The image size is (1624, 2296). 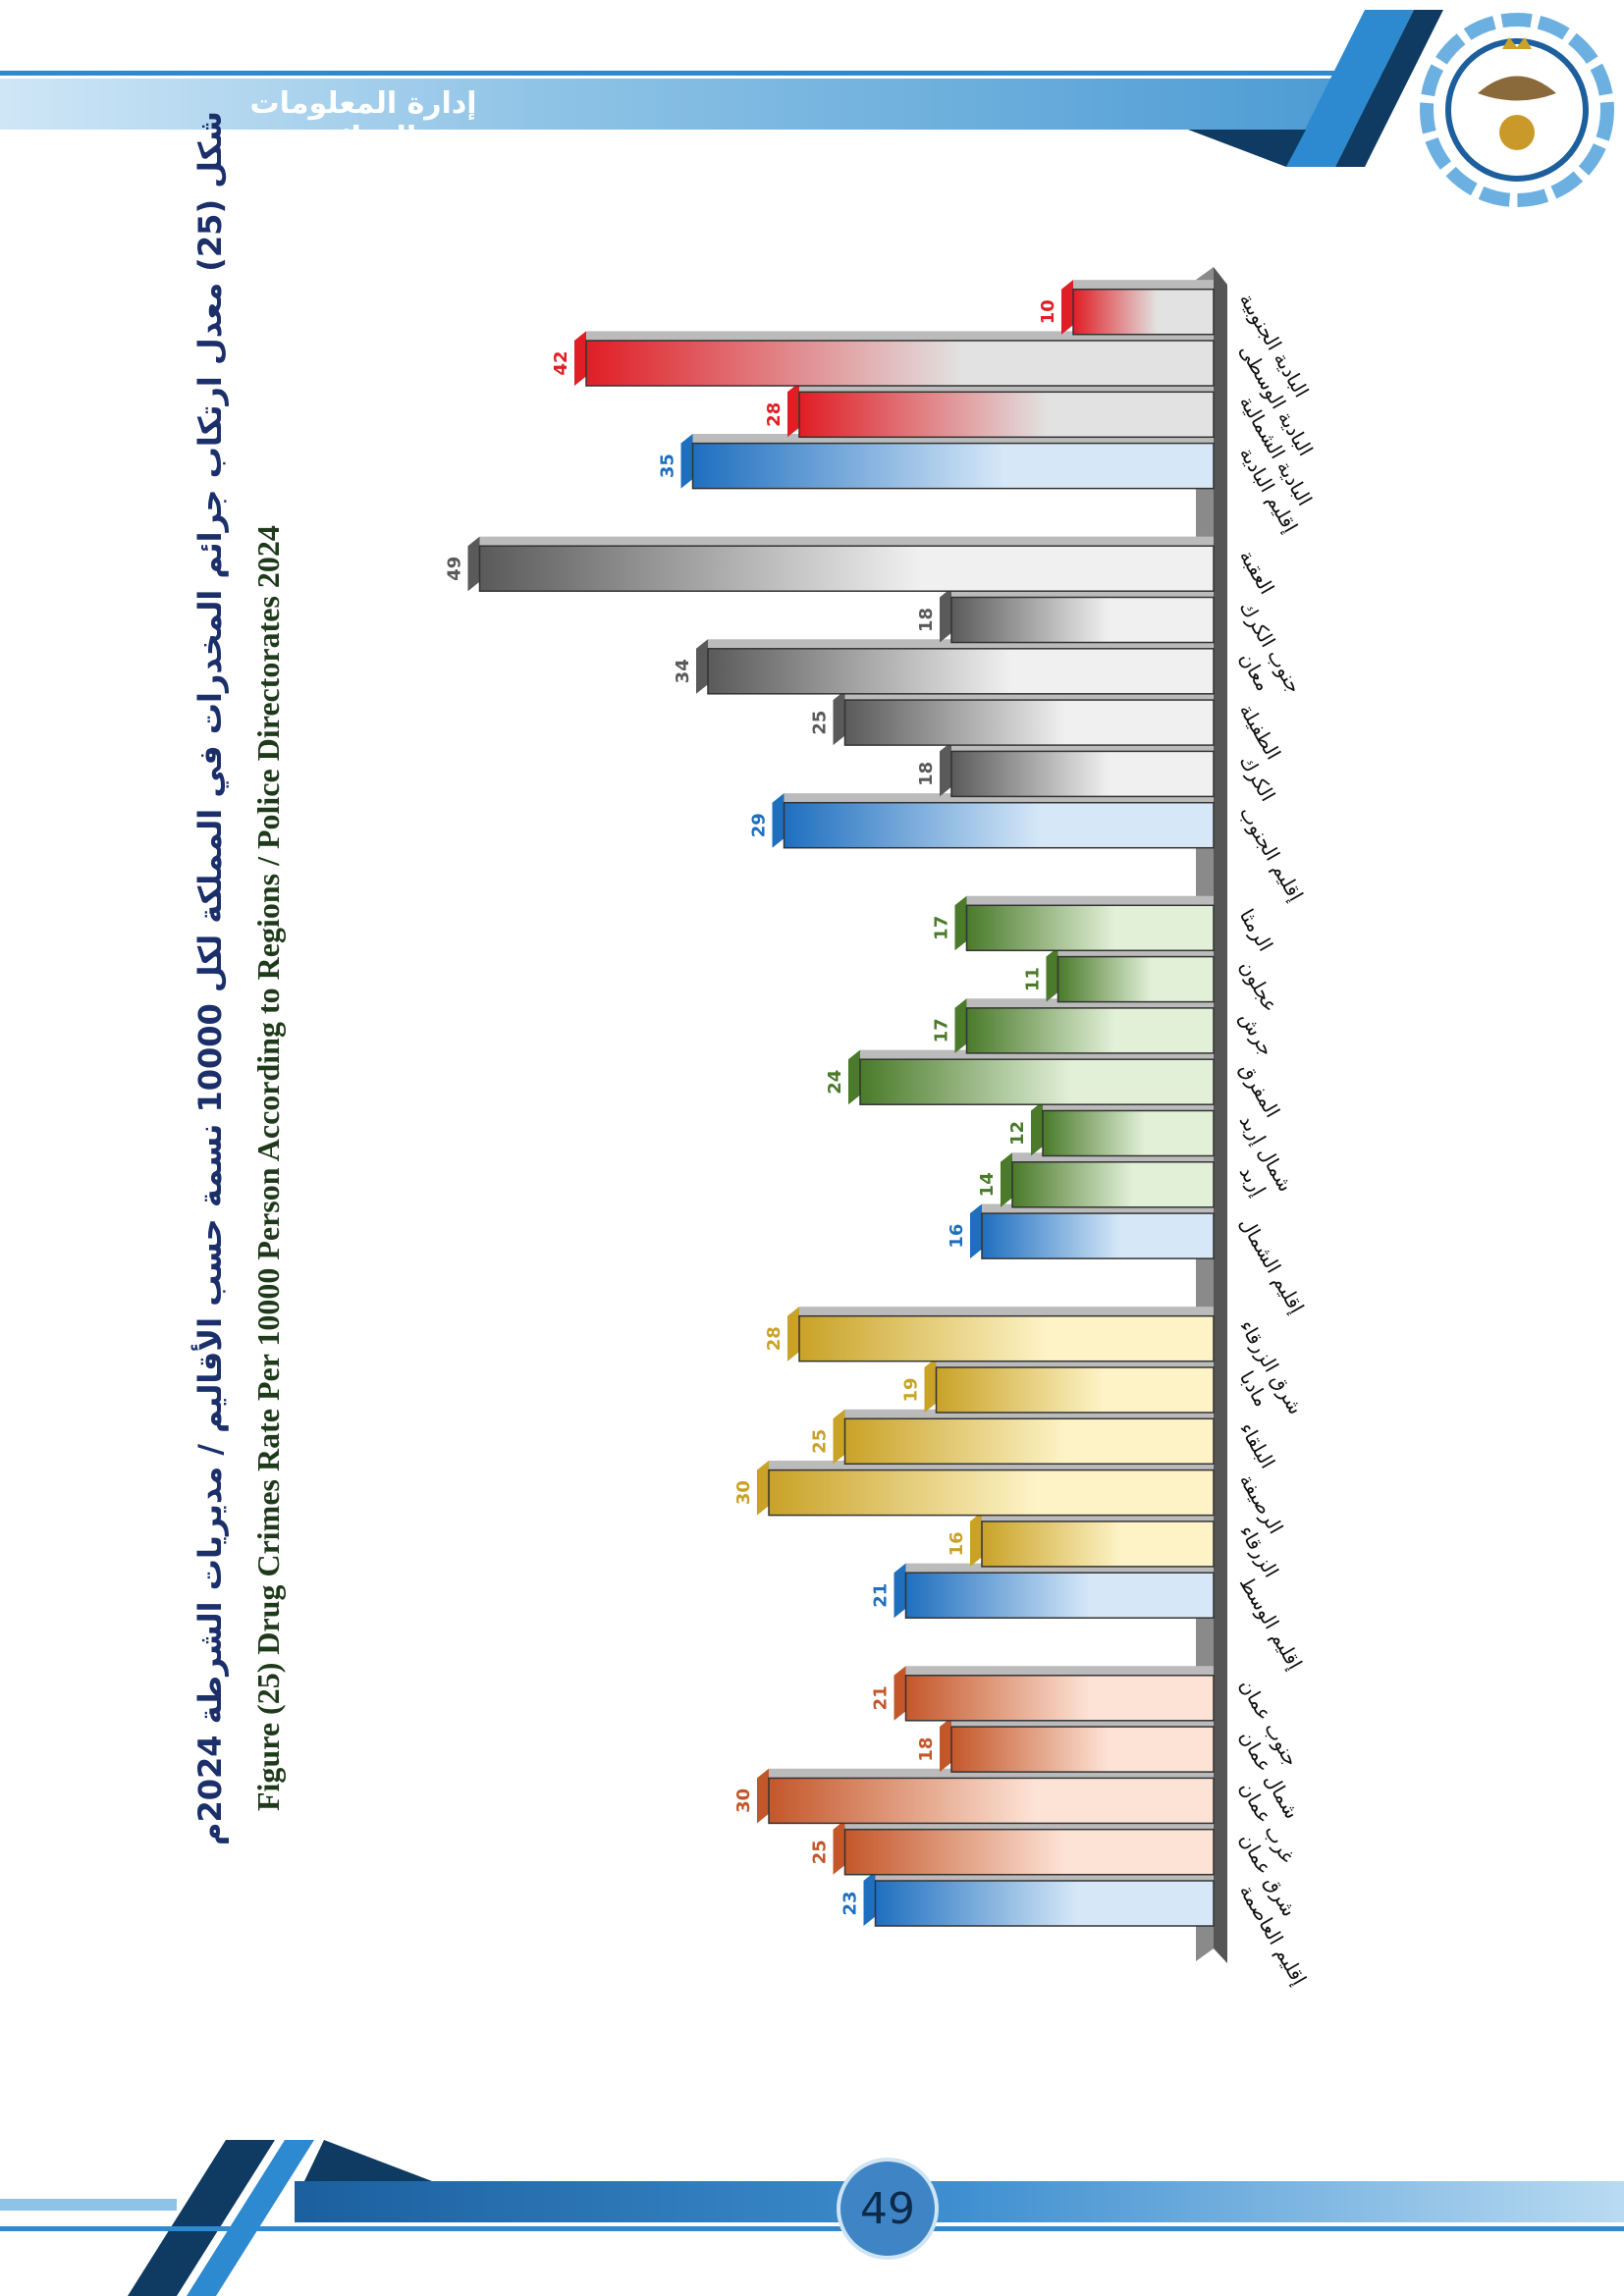 What do you see at coordinates (1033, 979) in the screenshot?
I see `data-label: 11` at bounding box center [1033, 979].